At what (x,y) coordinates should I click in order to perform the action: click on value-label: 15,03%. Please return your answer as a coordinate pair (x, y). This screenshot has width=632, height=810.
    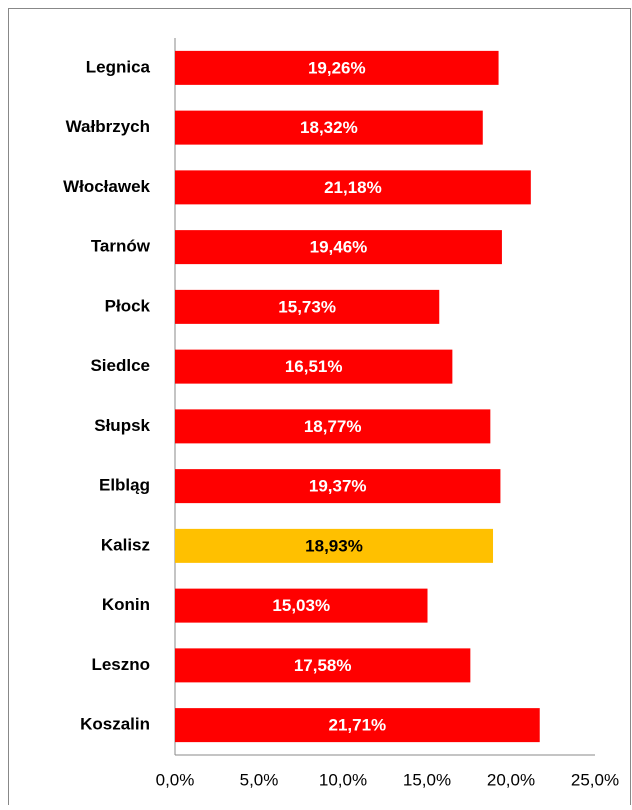
    Looking at the image, I should click on (301, 605).